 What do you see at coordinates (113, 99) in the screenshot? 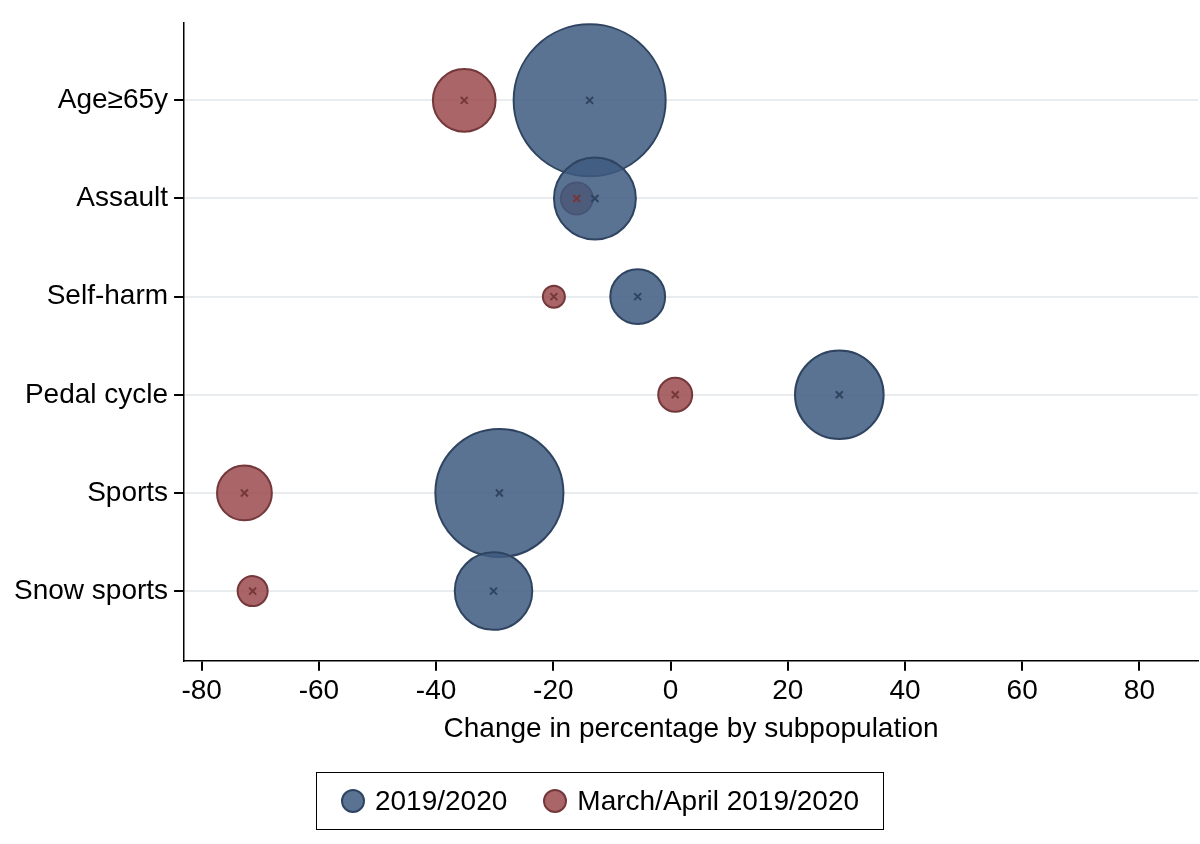
I see `y-tick-label: Age≥65y` at bounding box center [113, 99].